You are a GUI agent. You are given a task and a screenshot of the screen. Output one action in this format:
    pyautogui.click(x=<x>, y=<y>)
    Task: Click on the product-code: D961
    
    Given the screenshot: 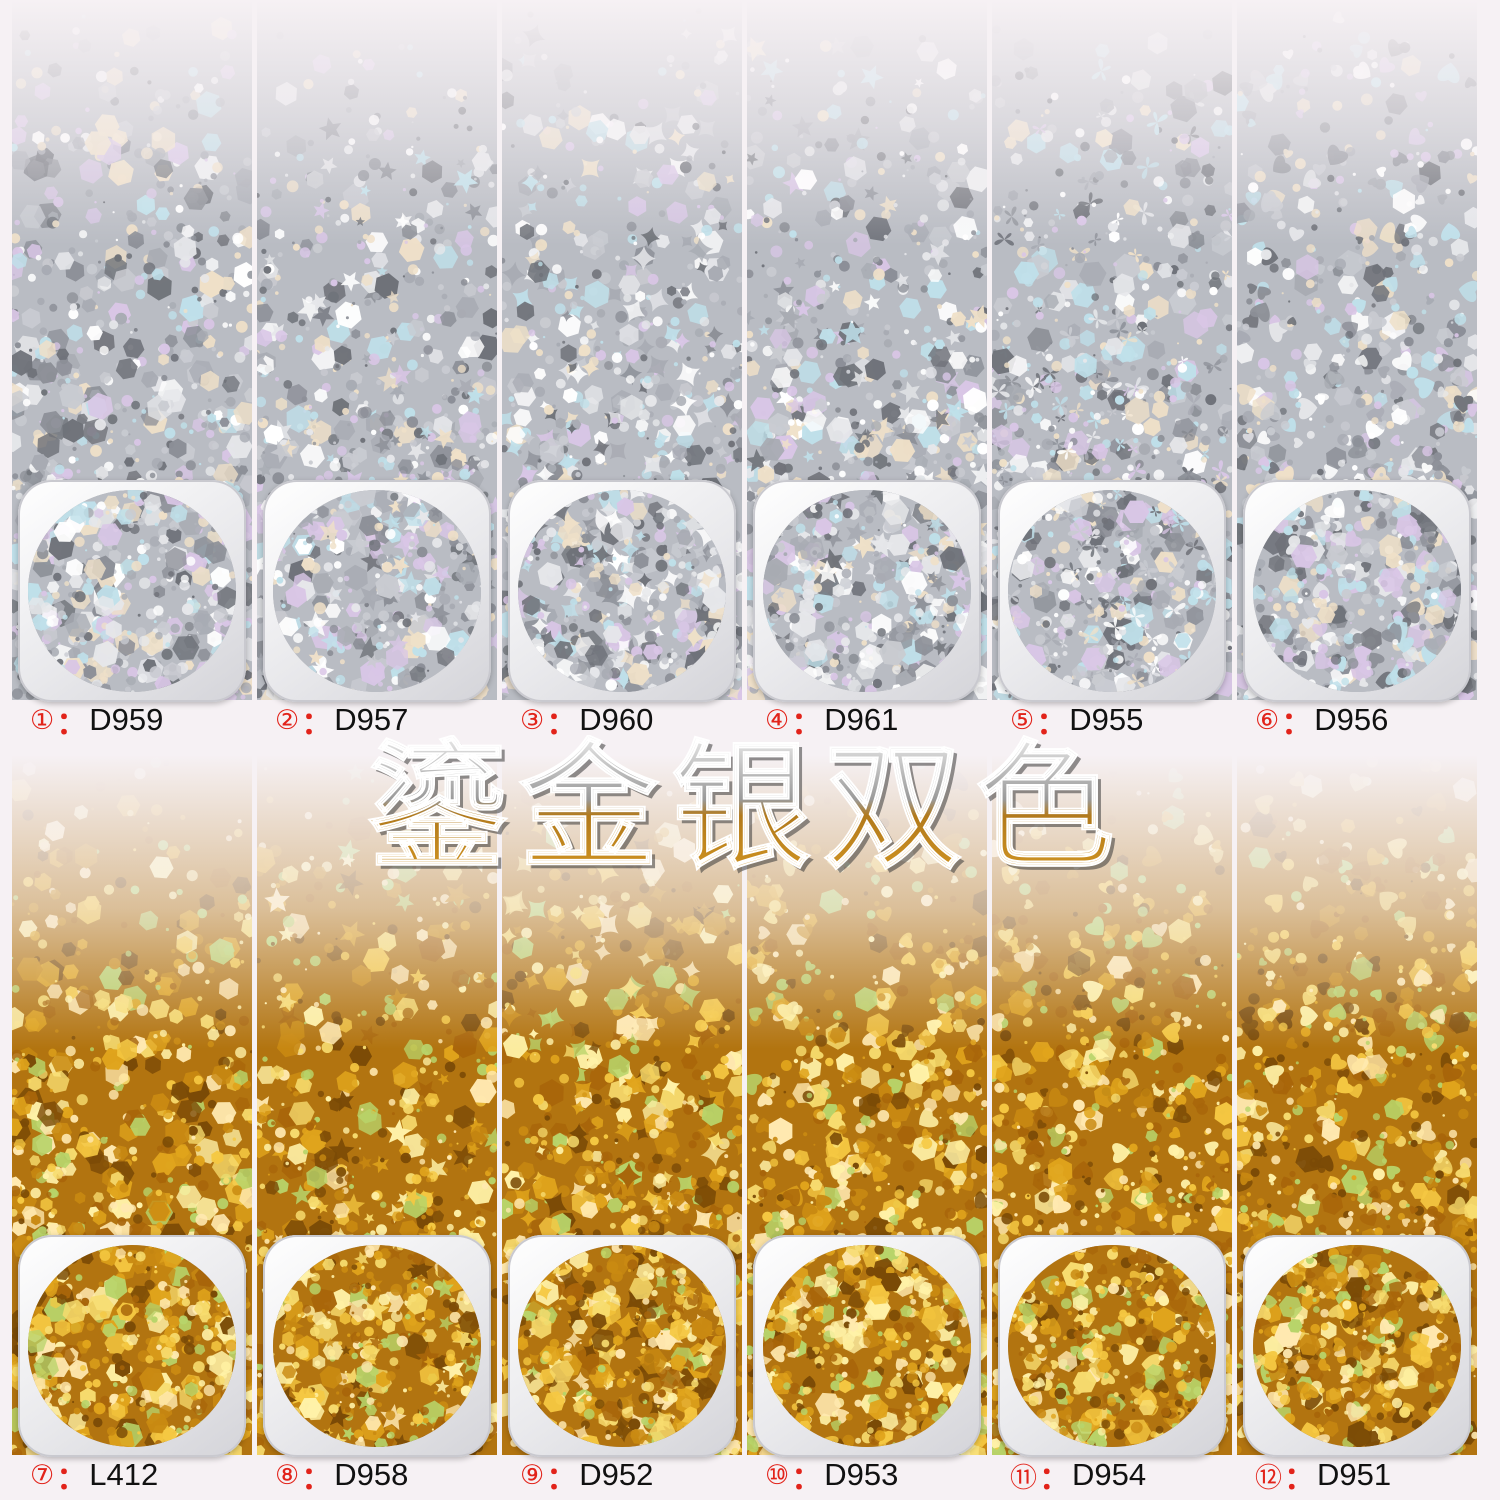 What is the action you would take?
    pyautogui.click(x=861, y=719)
    